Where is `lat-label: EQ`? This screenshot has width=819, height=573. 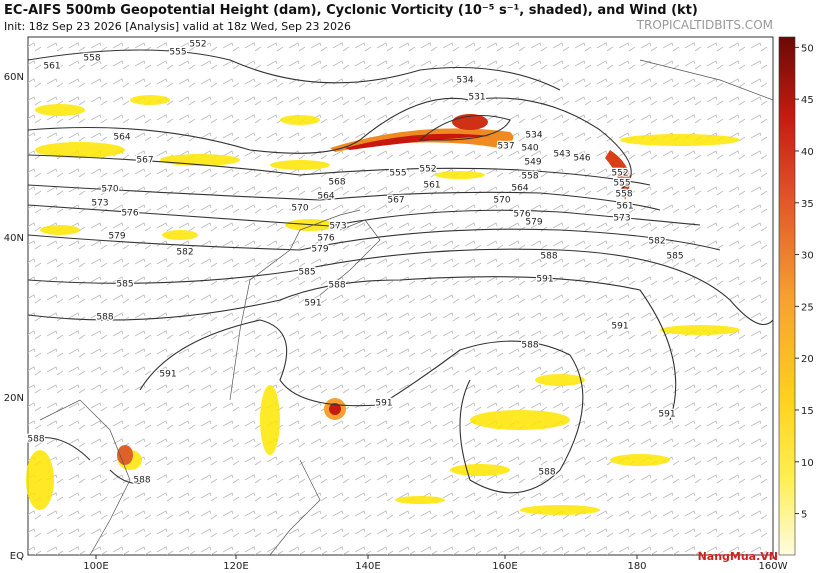 lat-label: EQ is located at coordinates (17, 556).